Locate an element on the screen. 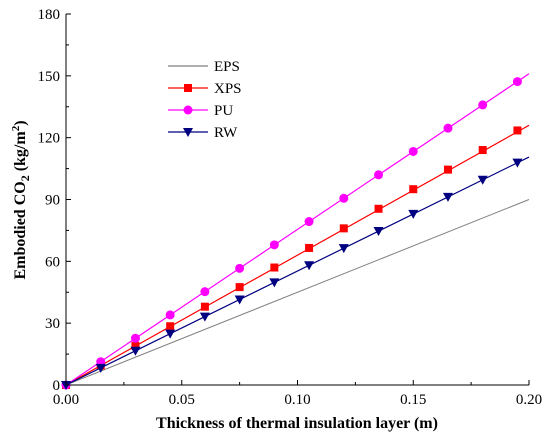 The height and width of the screenshot is (439, 550). x-tick-label: 0.00 is located at coordinates (66, 400).